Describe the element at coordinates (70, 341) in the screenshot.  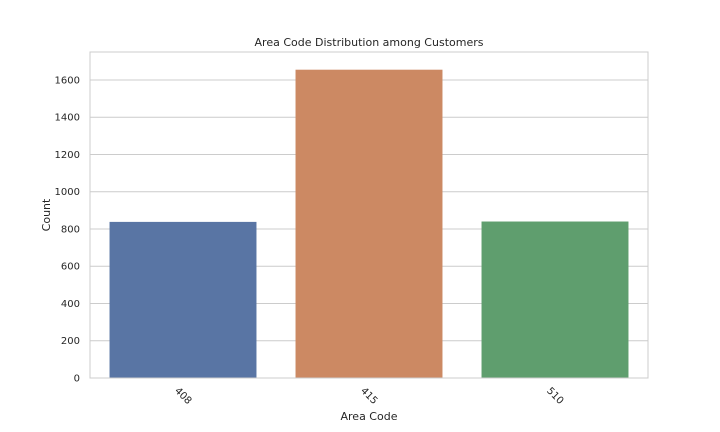
I see `y-tick-label: 200` at that location.